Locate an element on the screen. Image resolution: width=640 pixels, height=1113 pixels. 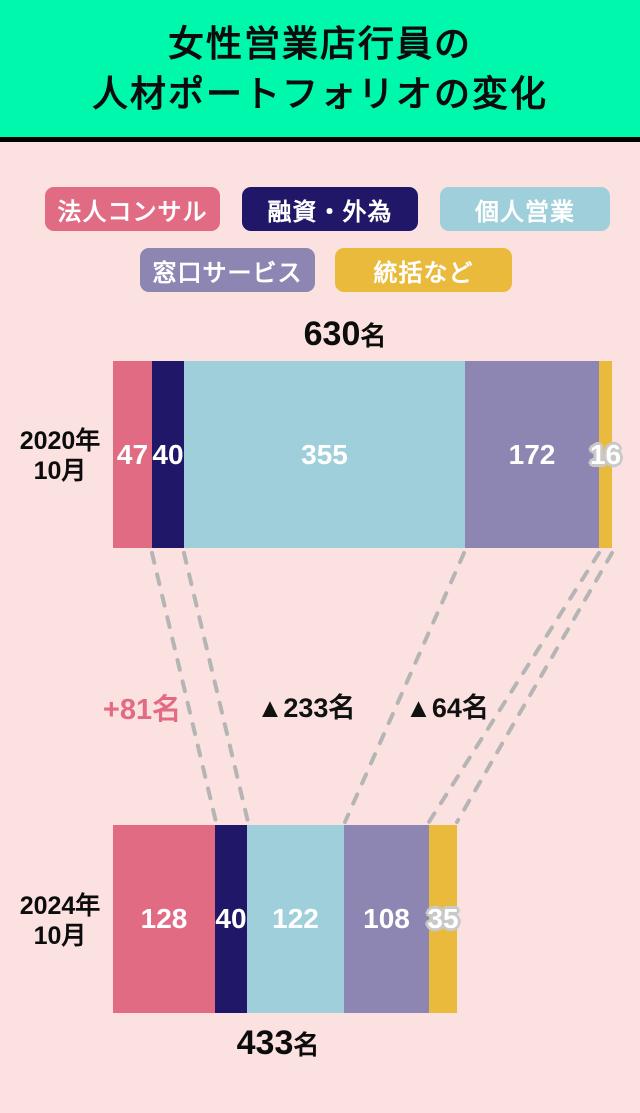
year-2020-line-1: 2020年 is located at coordinates (60, 441).